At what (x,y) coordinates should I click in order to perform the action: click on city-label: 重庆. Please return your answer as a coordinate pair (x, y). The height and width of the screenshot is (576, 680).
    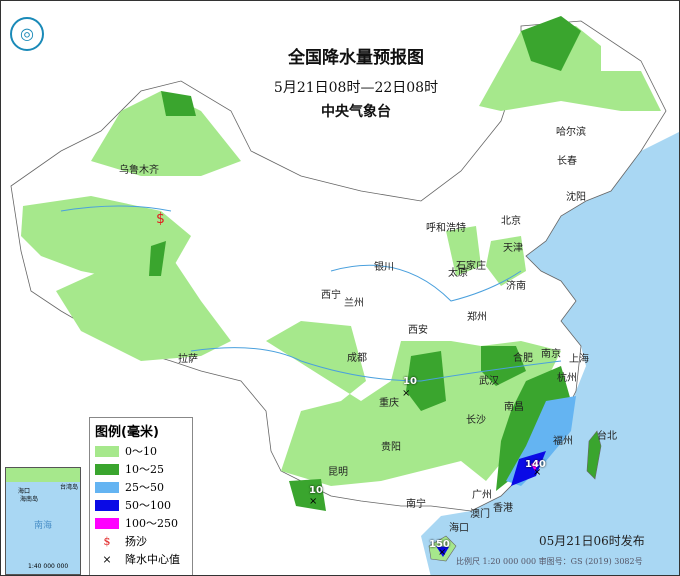
    Looking at the image, I should click on (389, 403).